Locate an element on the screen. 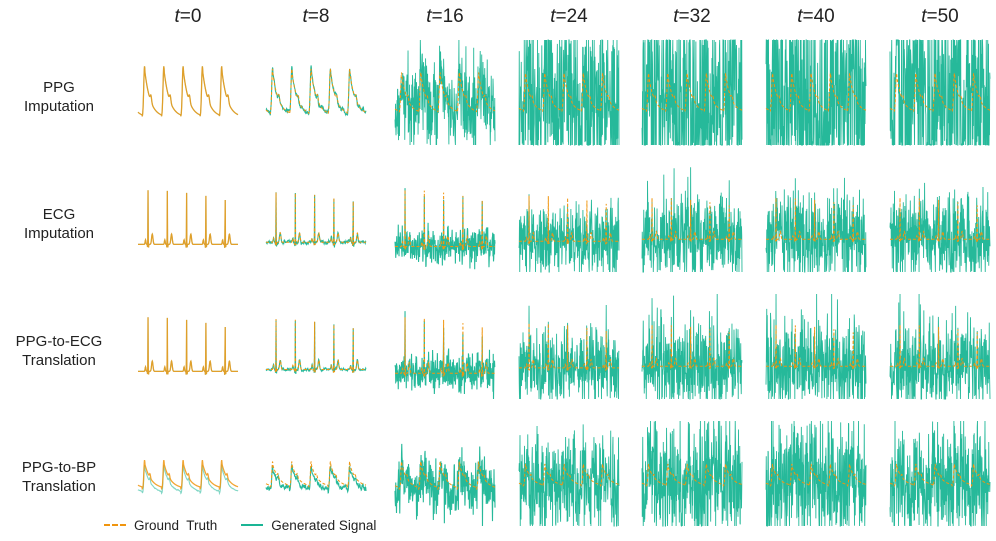  column-title-value: =8 is located at coordinates (318, 16).